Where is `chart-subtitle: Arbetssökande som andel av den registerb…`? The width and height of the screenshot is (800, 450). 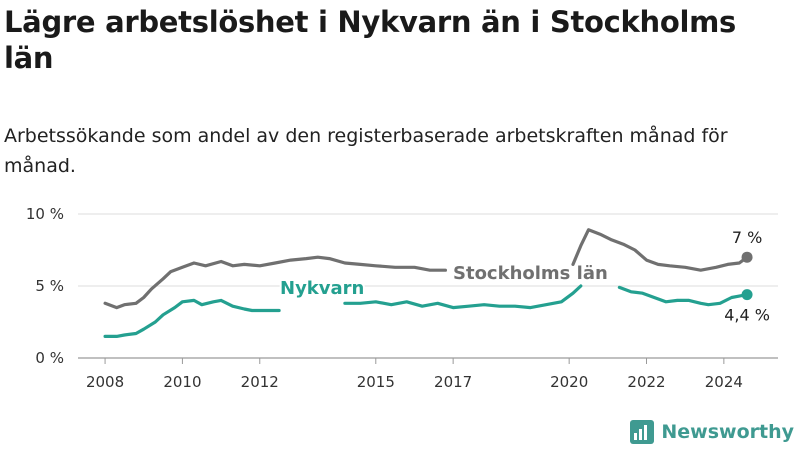
chart-subtitle: Arbetssökande som andel av den registerb… is located at coordinates (366, 151).